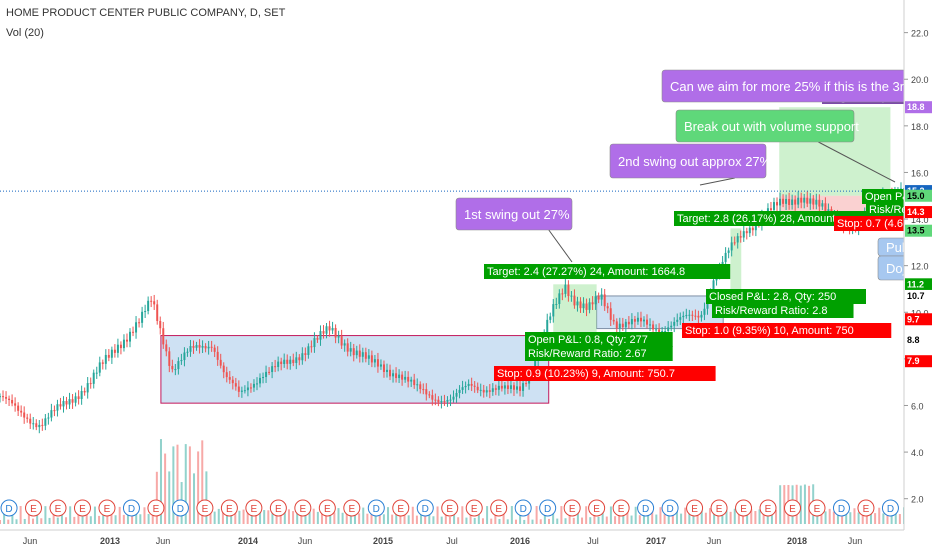 This screenshot has height=550, width=932. What do you see at coordinates (25, 33) in the screenshot?
I see `volume-indicator-label: Vol (20)` at bounding box center [25, 33].